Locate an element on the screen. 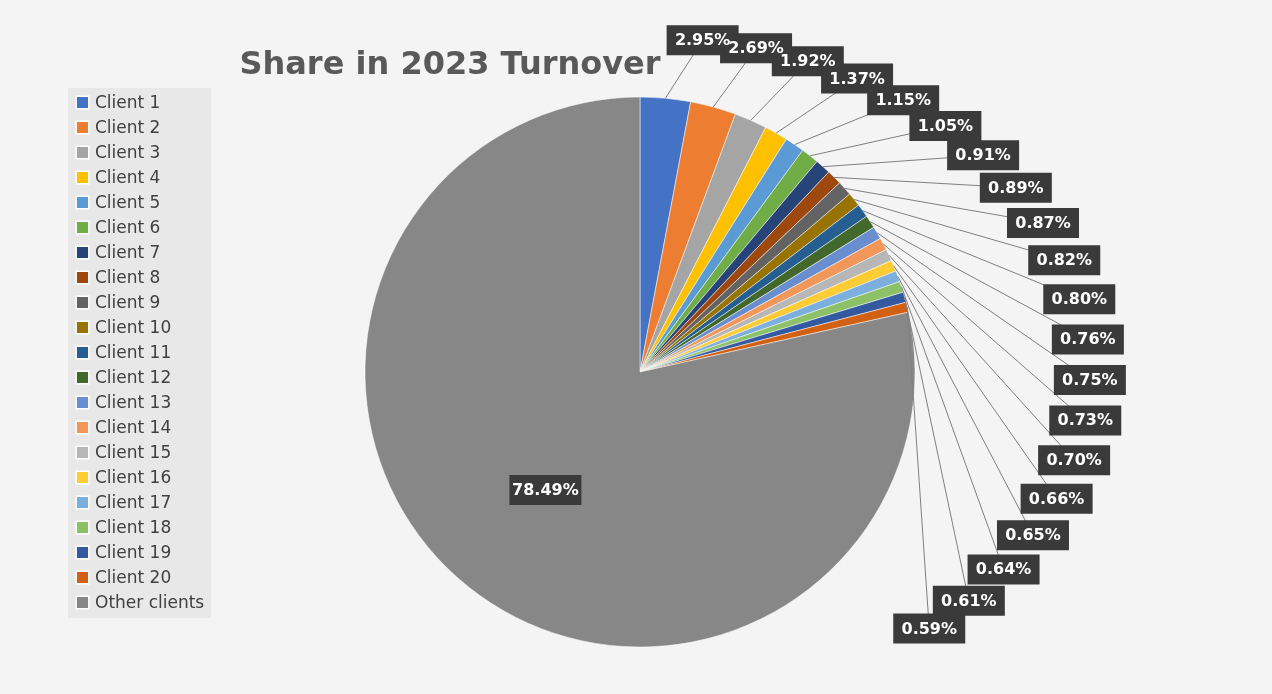  data-label: 1.37% is located at coordinates (857, 78).